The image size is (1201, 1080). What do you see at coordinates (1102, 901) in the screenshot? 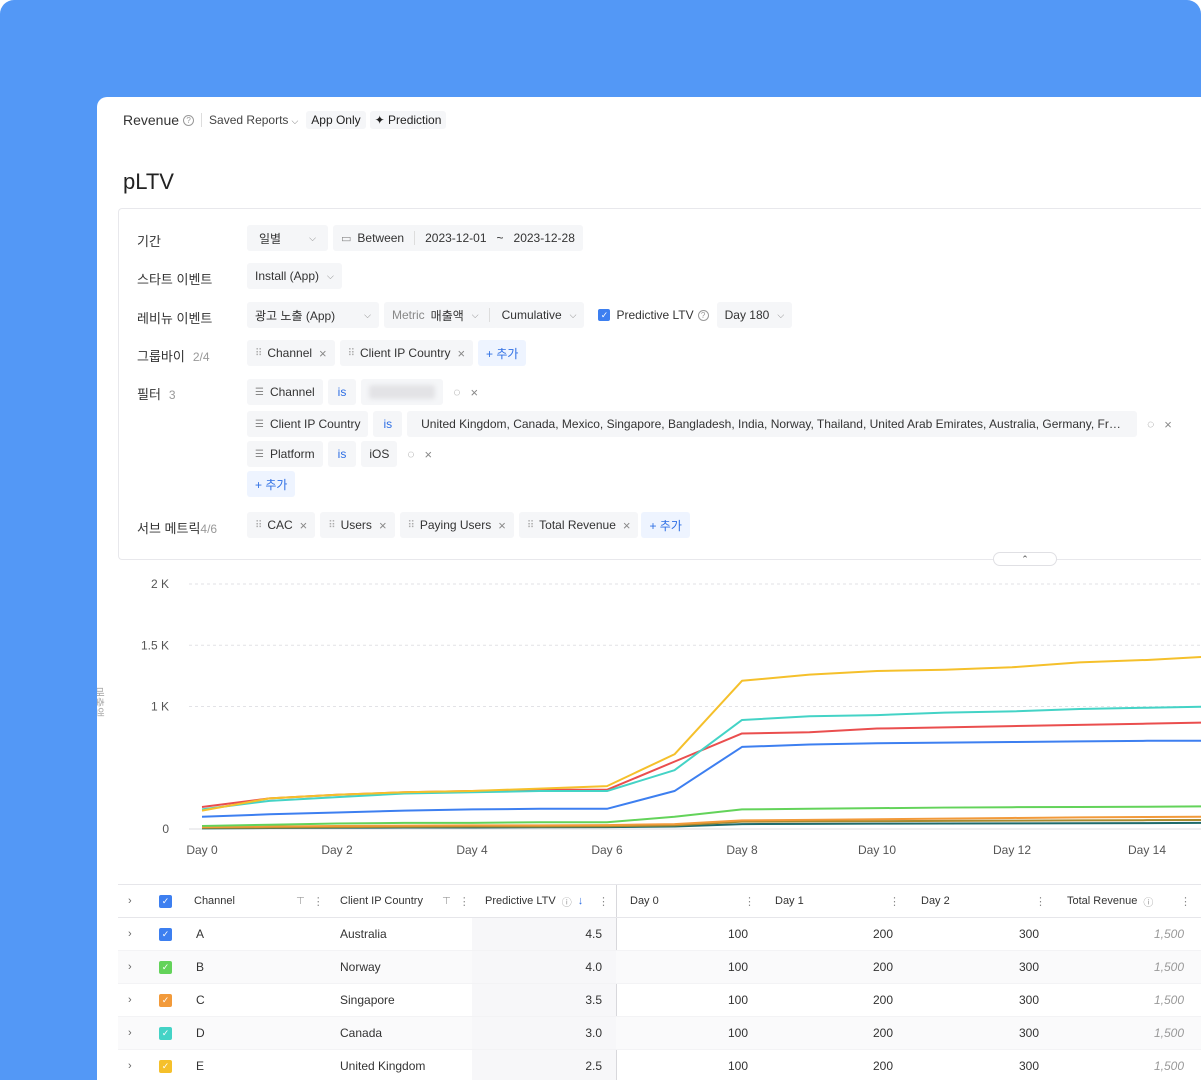
I see `header-label: Total Revenue` at bounding box center [1102, 901].